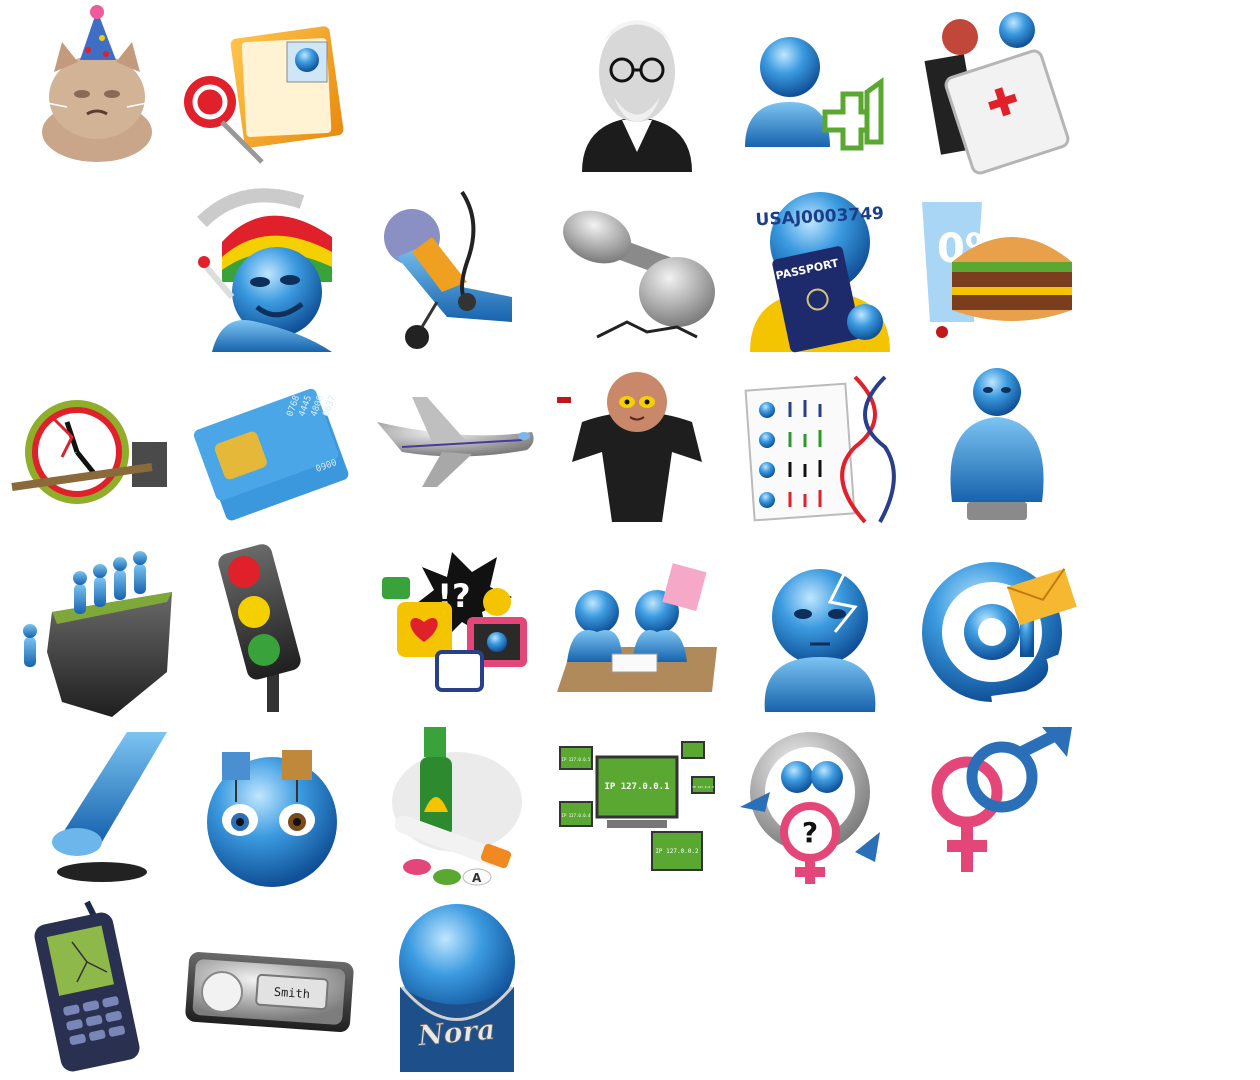 The width and height of the screenshot is (1260, 1080). I want to click on name-necklace-icon: Nora, so click(457, 987).